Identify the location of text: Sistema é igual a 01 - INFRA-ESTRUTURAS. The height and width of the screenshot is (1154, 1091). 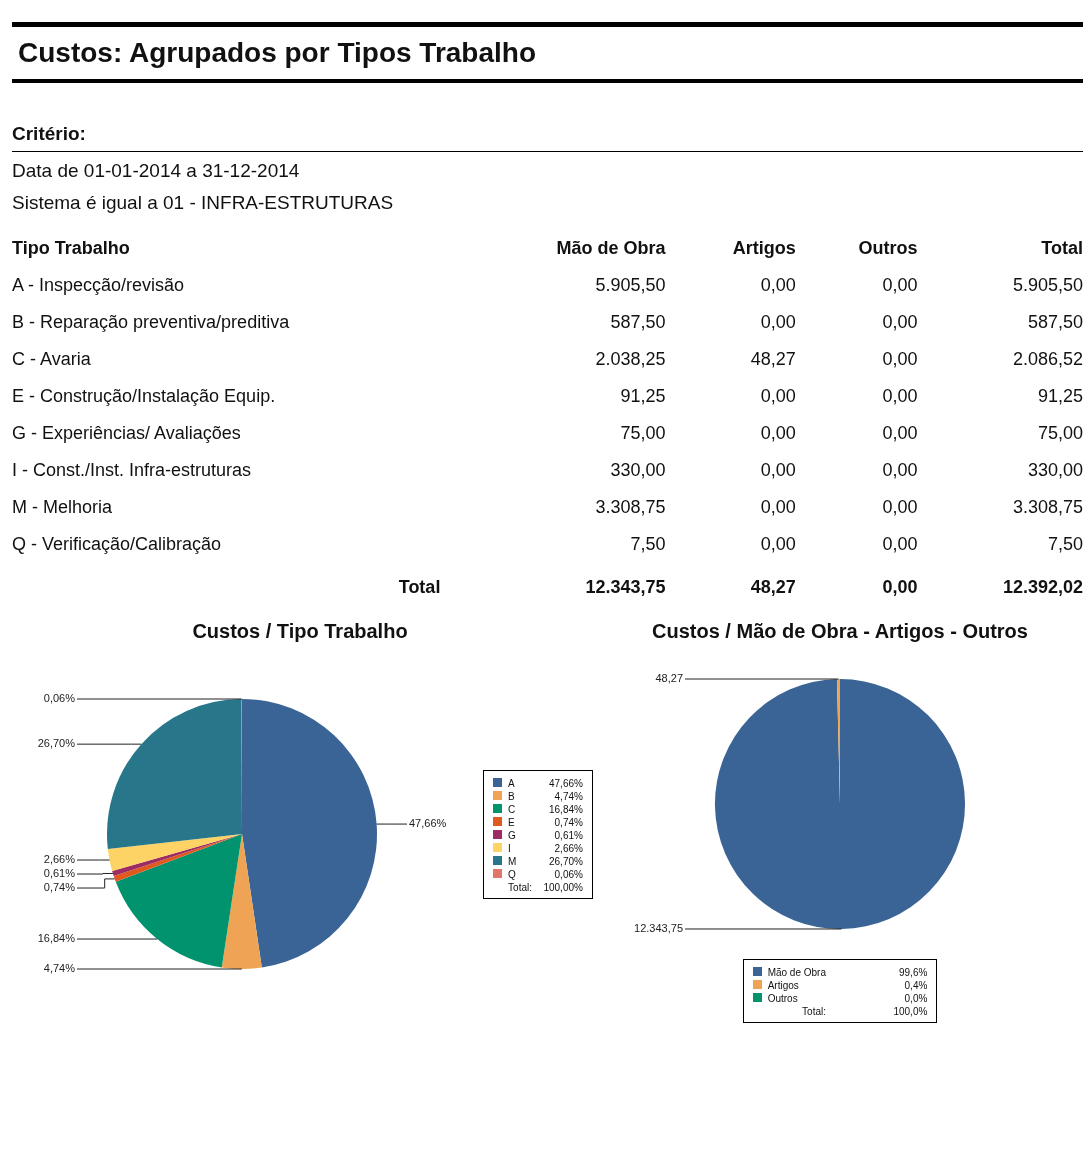
(203, 203).